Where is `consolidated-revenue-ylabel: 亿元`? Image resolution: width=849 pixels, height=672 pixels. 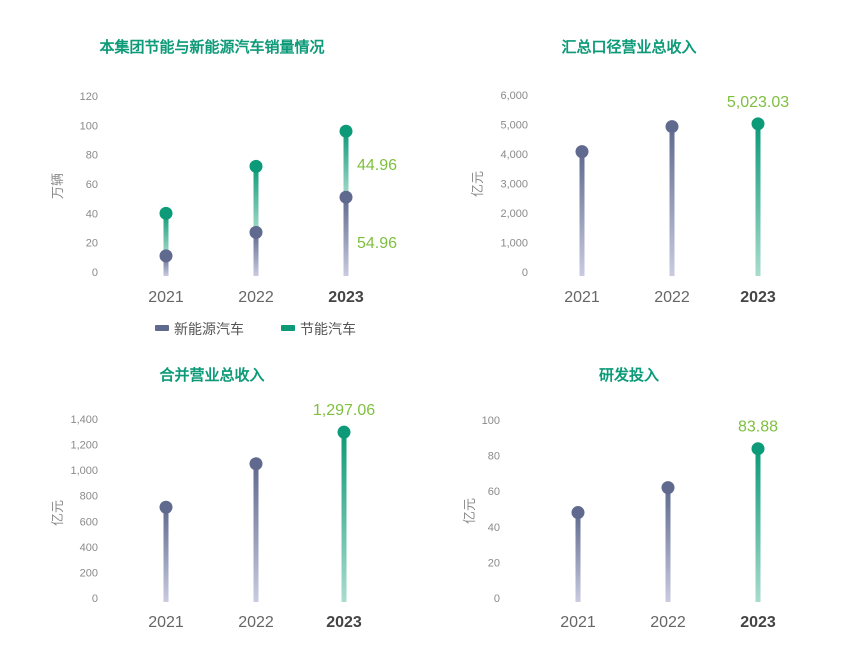 consolidated-revenue-ylabel: 亿元 is located at coordinates (58, 513).